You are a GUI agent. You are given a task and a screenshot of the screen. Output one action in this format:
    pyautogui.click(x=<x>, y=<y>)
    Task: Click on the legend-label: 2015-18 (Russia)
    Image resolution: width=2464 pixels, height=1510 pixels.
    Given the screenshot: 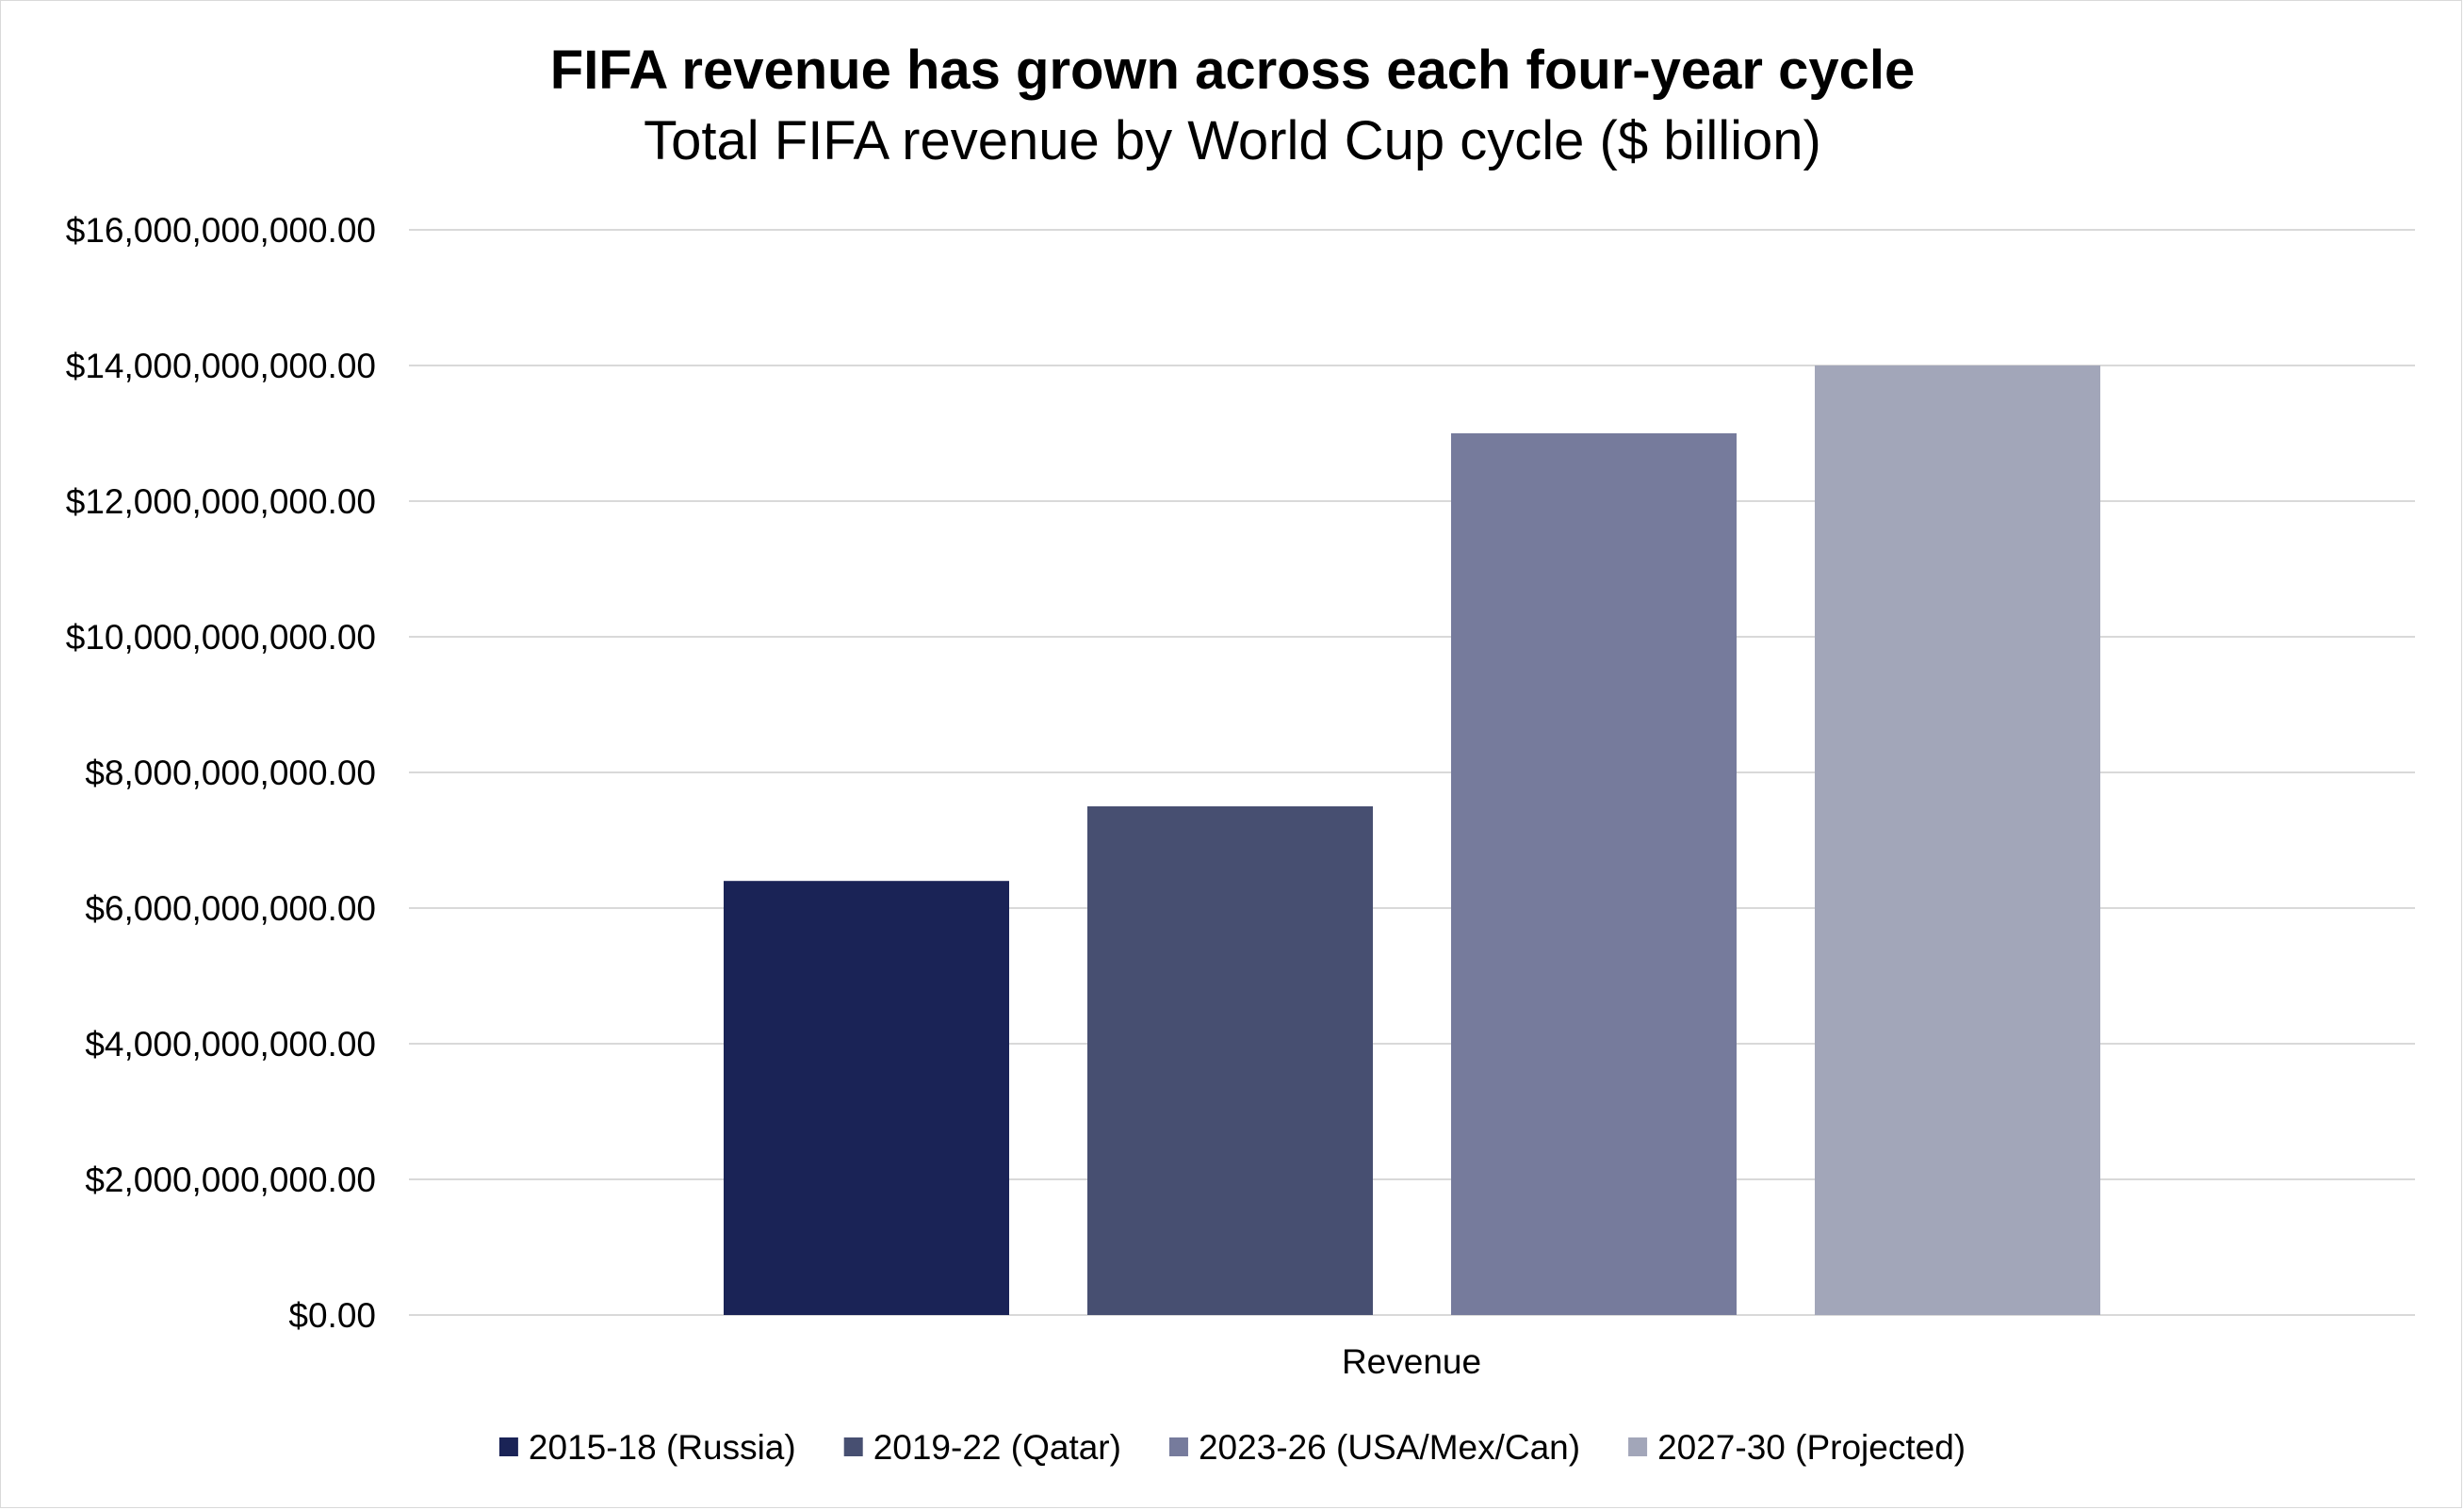 What is the action you would take?
    pyautogui.click(x=662, y=1447)
    